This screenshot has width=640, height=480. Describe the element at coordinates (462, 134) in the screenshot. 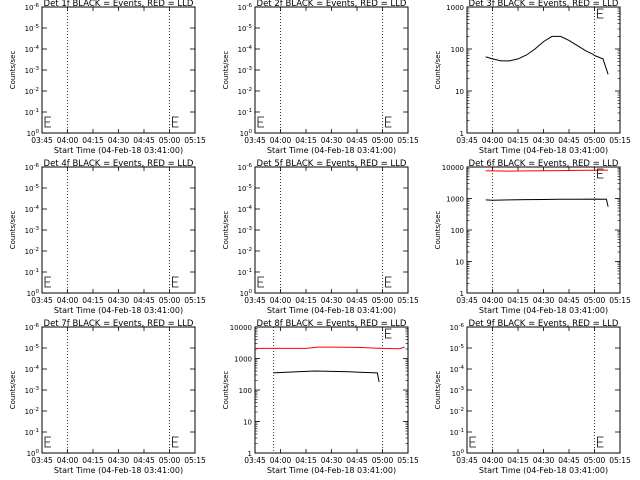

I see `y-tick-label: 1` at that location.